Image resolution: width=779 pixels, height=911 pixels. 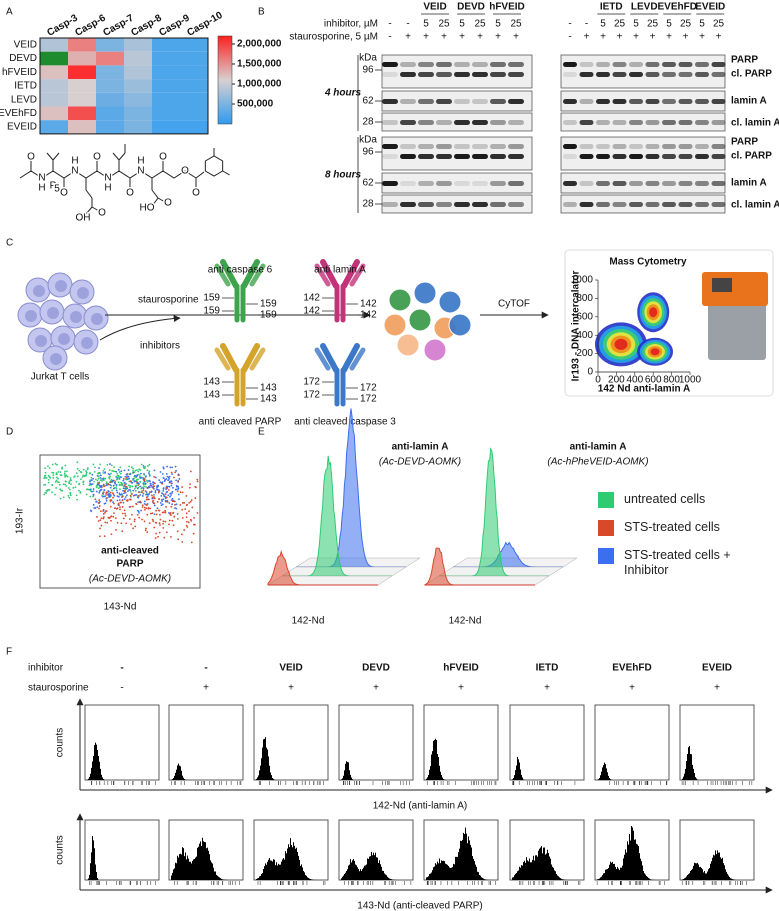 What do you see at coordinates (686, 37) in the screenshot?
I see `lane-label: +` at bounding box center [686, 37].